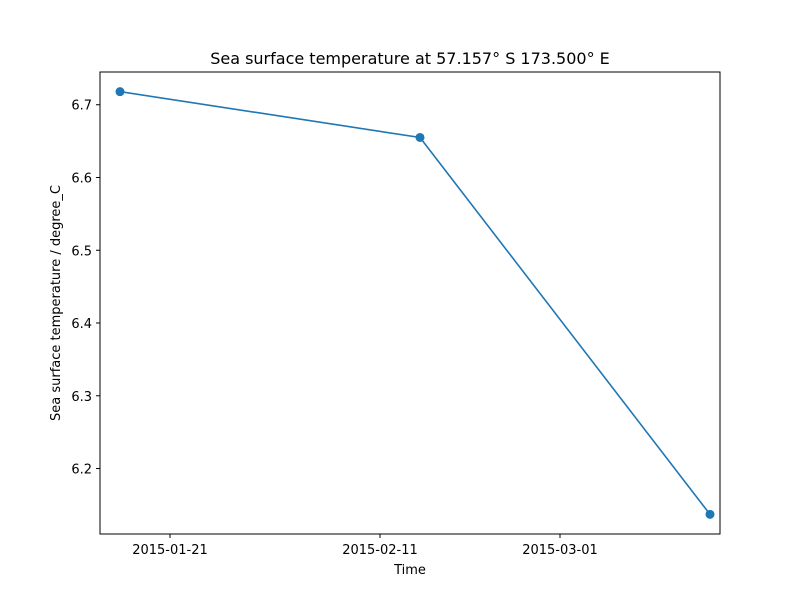  Describe the element at coordinates (85, 288) in the screenshot. I see `y-axis: 6.2 6.3 6.4 6.5 6.6 6.7` at that location.